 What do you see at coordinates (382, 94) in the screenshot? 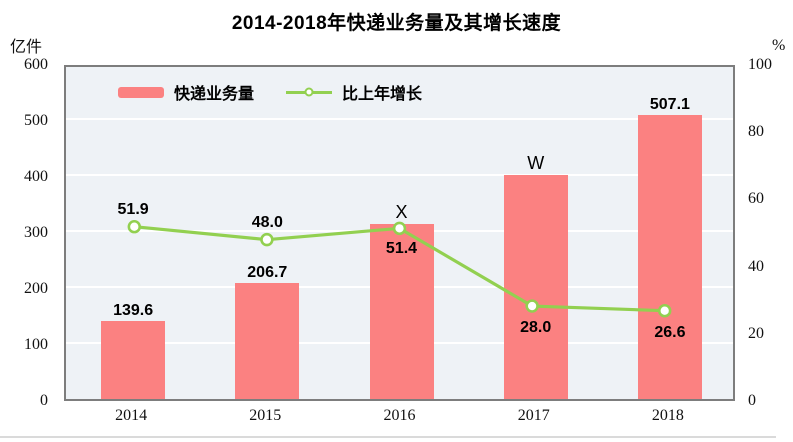
I see `legend-line-label: 比上年增长` at bounding box center [382, 94].